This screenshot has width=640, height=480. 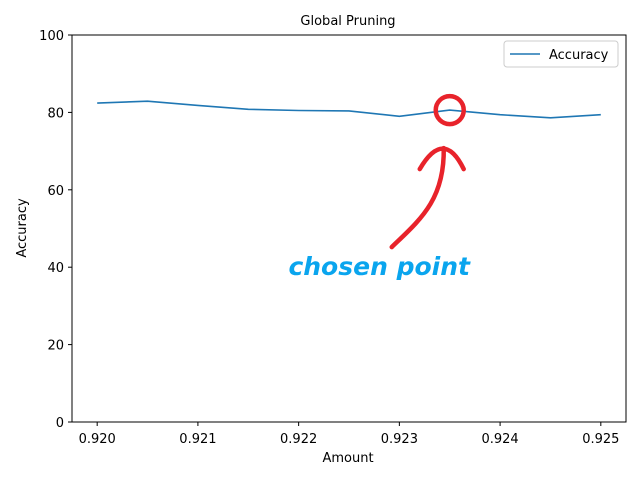 I want to click on annotation-text: chosen point, so click(x=379, y=266).